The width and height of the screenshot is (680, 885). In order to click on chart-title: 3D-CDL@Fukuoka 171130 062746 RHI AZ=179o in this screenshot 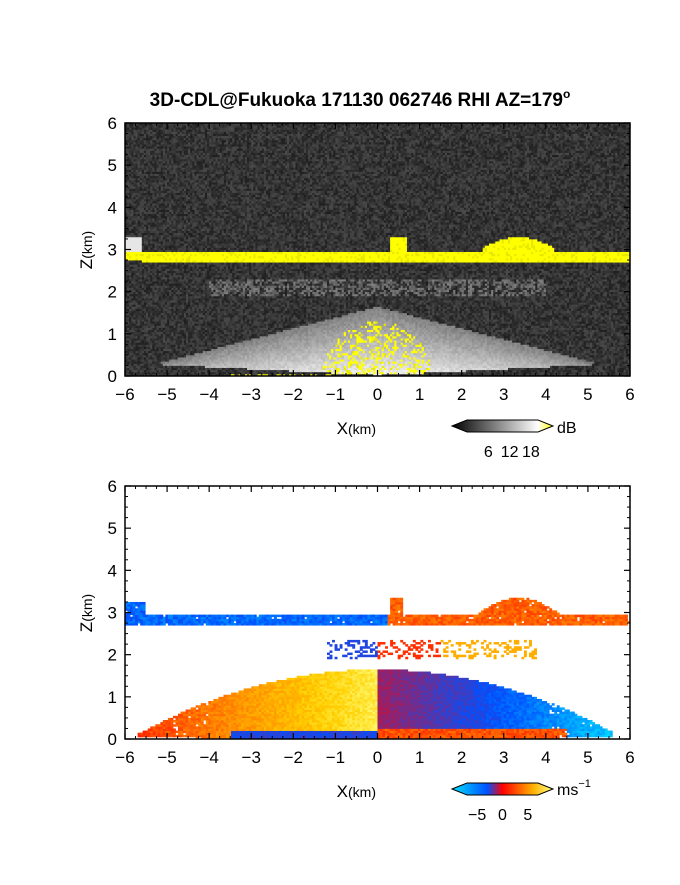, I will do `click(360, 99)`.